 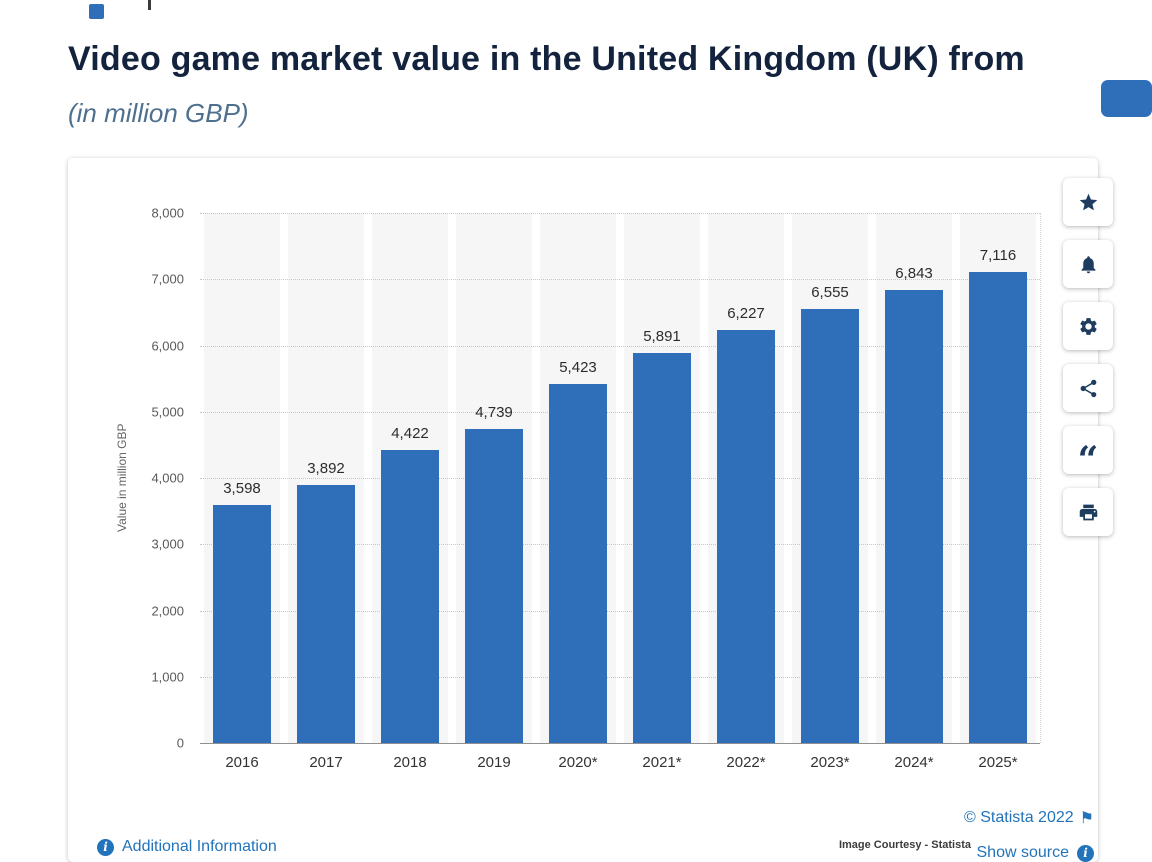 I want to click on share-icon, so click(x=1088, y=388).